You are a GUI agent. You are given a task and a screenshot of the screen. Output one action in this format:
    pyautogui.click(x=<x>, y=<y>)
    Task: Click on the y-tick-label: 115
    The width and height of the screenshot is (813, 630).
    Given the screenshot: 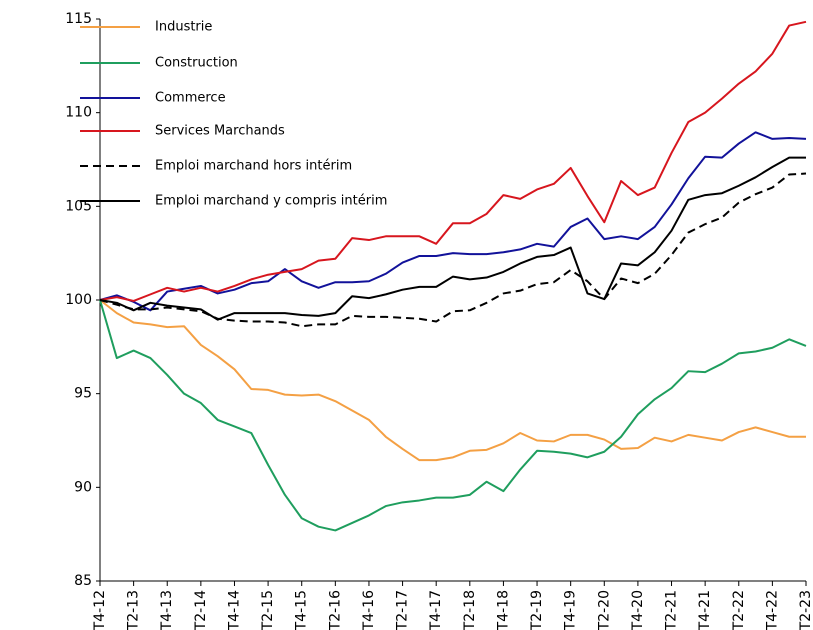 What is the action you would take?
    pyautogui.click(x=78, y=19)
    